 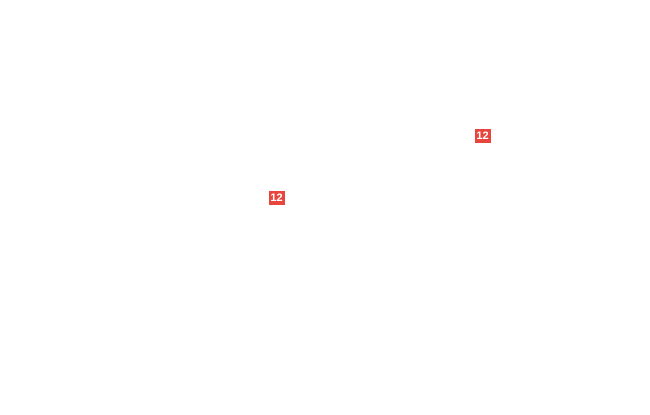 I want to click on count-badge-1: 12, so click(x=277, y=198).